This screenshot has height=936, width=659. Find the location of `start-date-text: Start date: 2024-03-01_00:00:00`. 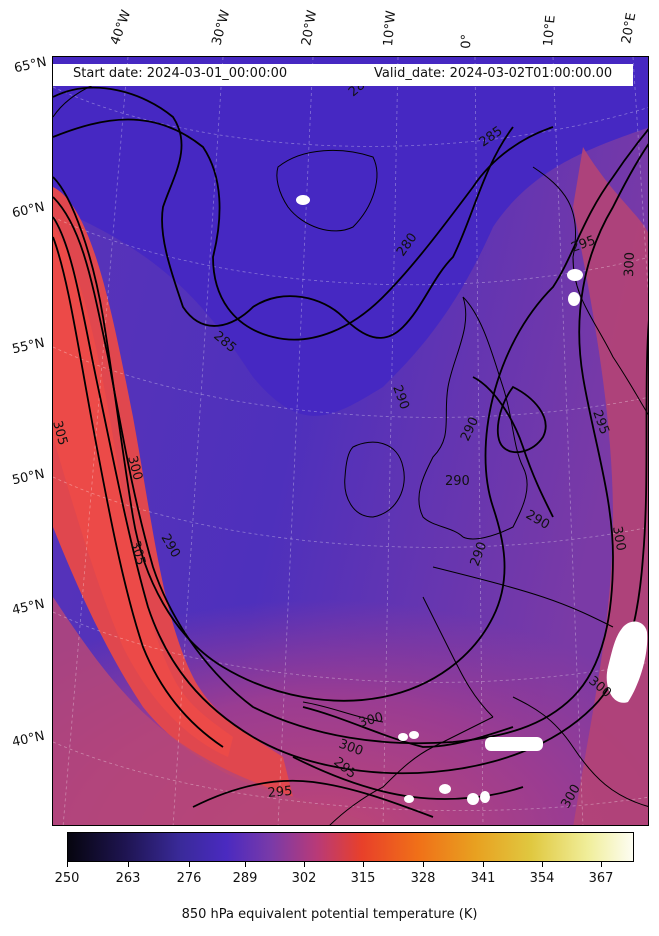

start-date-text: Start date: 2024-03-01_00:00:00 is located at coordinates (180, 73).